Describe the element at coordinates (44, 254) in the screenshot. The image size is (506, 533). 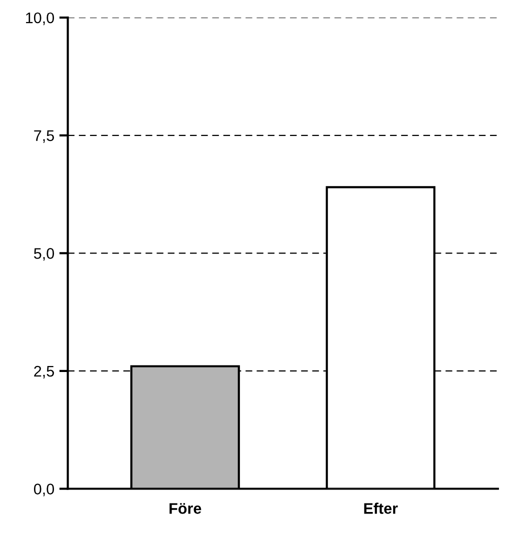
I see `y-tick-label: 5,0` at that location.